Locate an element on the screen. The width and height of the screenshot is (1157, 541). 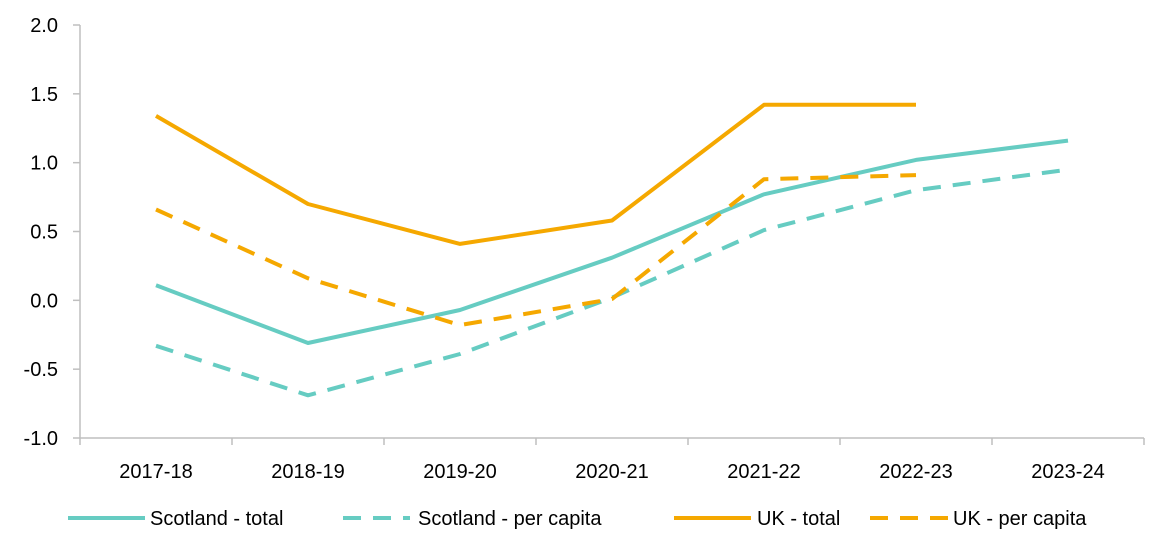
y-axis-tick-label: 2.0 is located at coordinates (44, 26).